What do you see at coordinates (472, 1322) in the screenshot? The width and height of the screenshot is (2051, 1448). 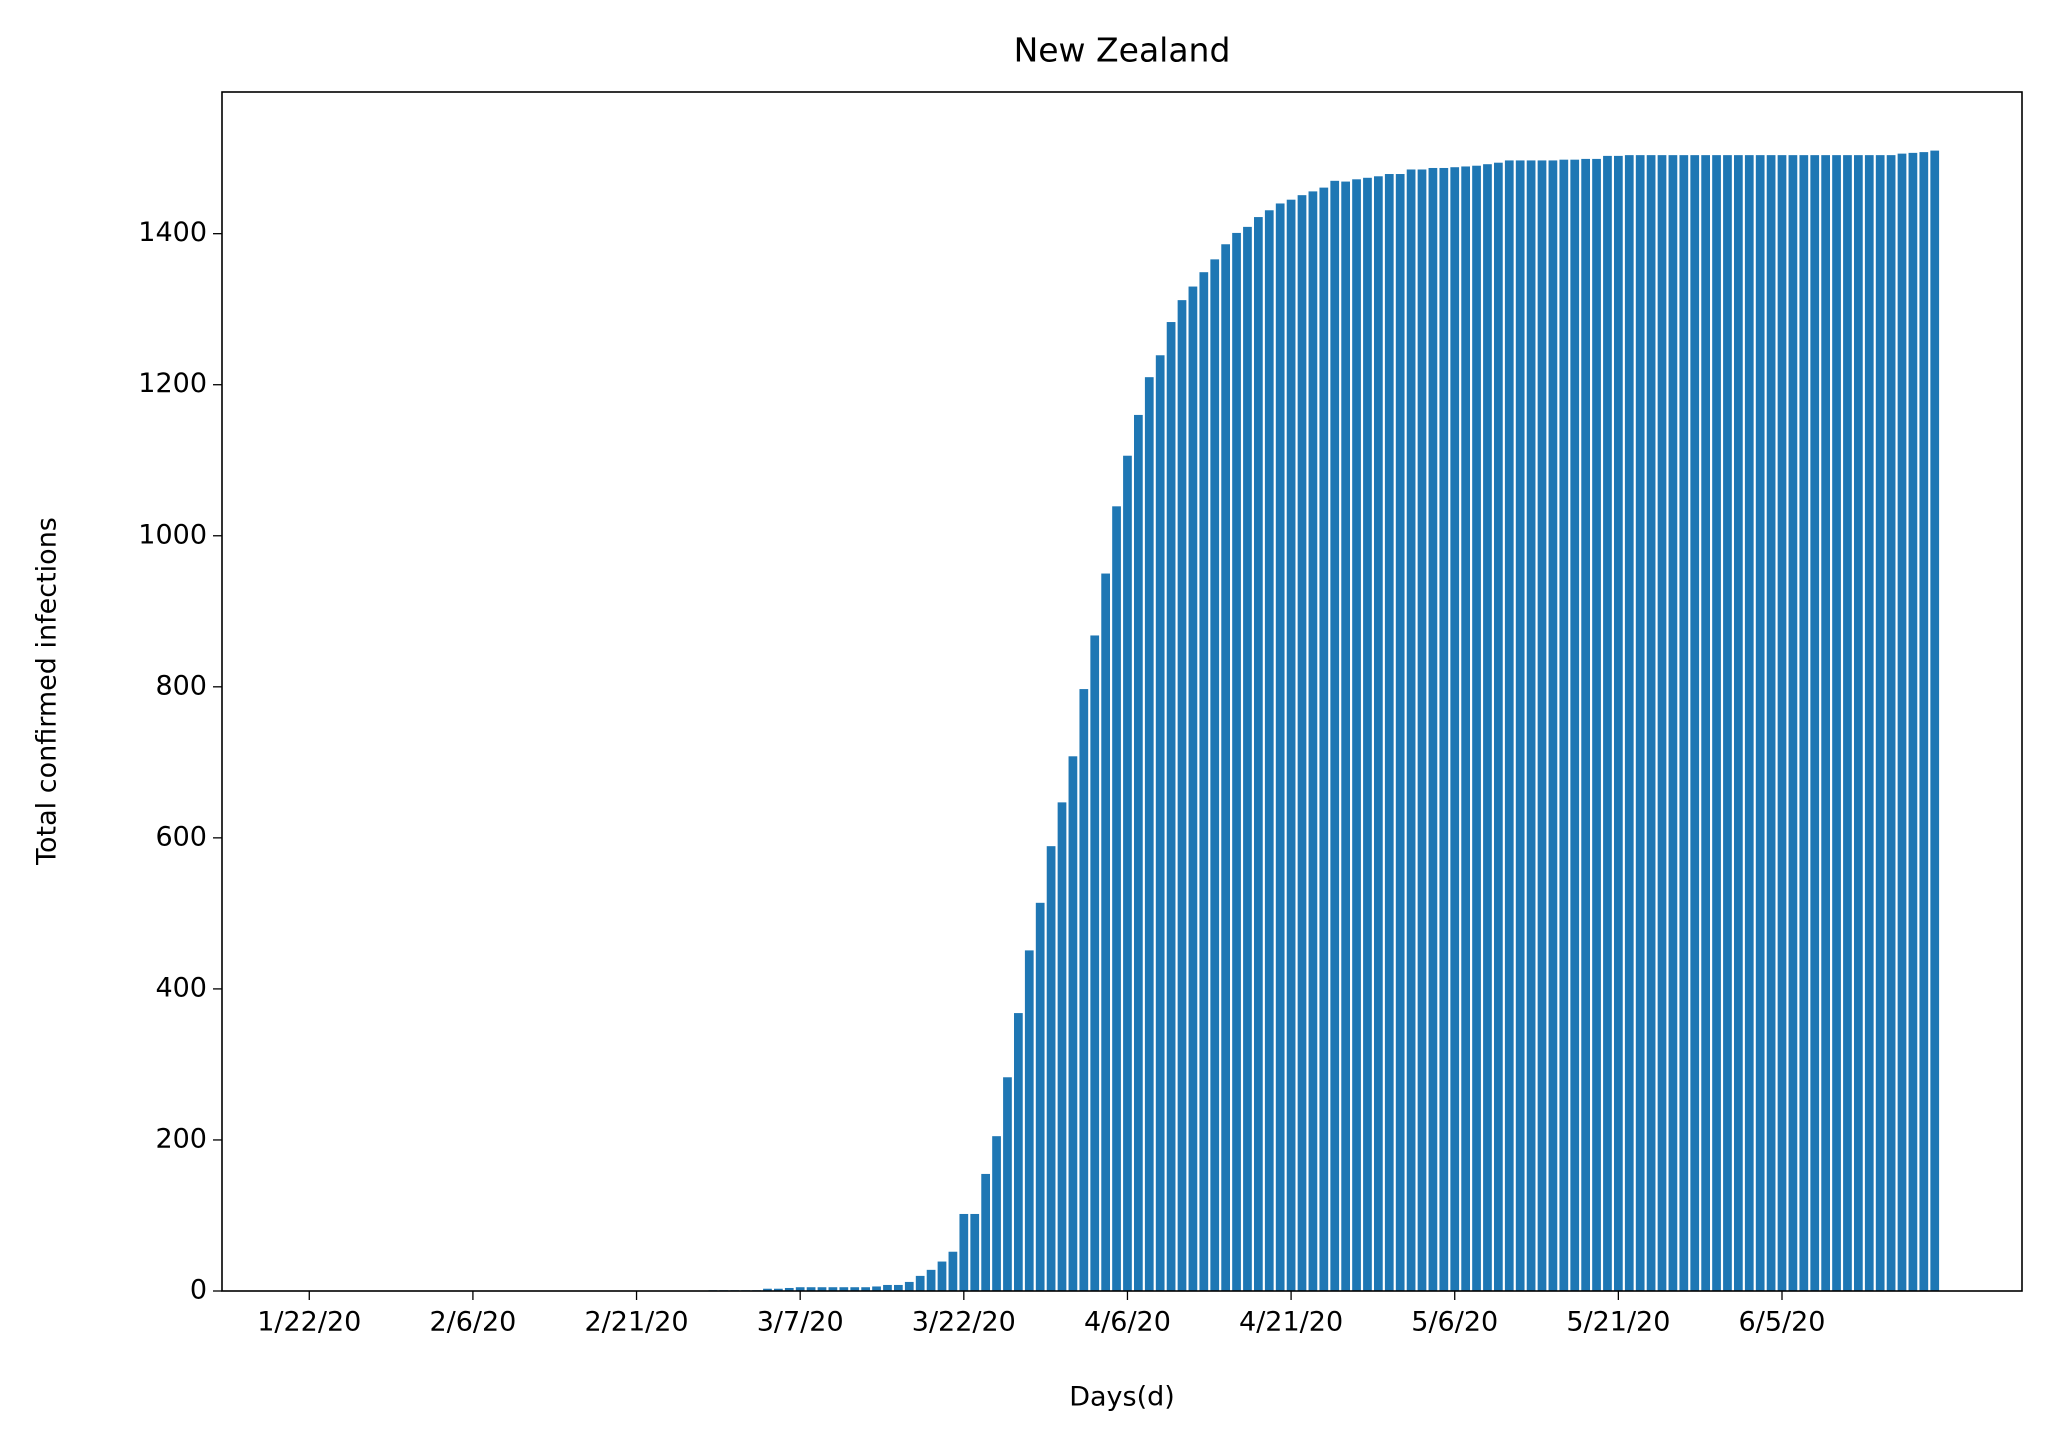 I see `x-tick-label: 2/6/20` at bounding box center [472, 1322].